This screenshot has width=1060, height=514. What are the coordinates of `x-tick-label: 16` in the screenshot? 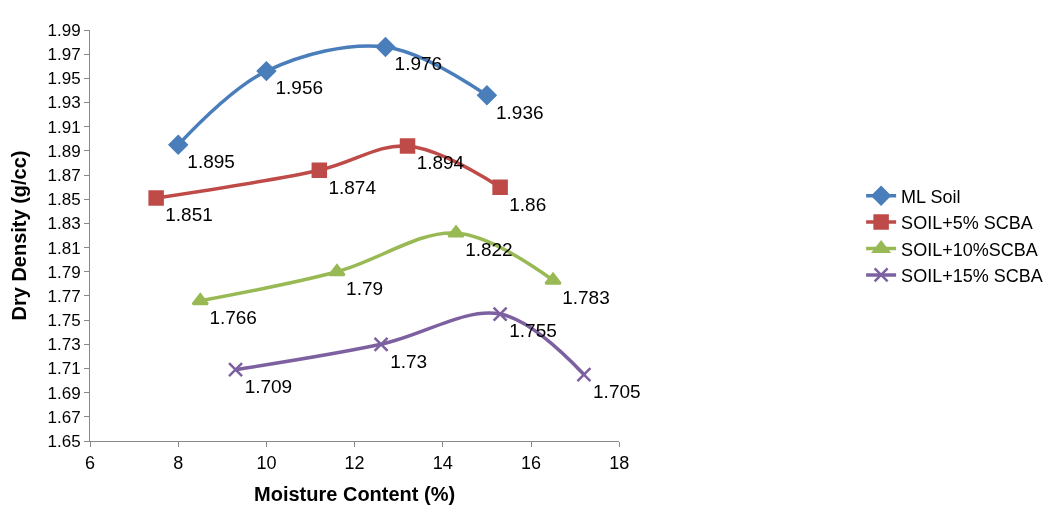 It's located at (531, 462).